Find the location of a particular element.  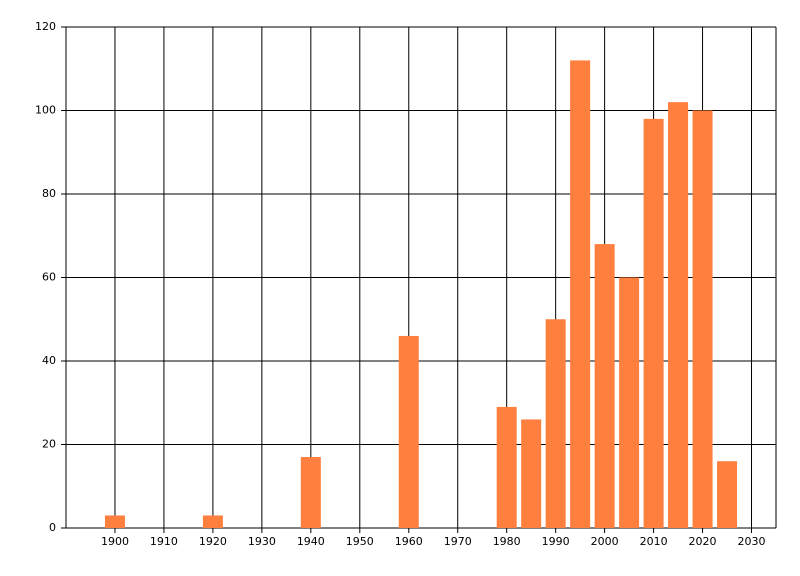

y-tick-label: 60 is located at coordinates (49, 277).